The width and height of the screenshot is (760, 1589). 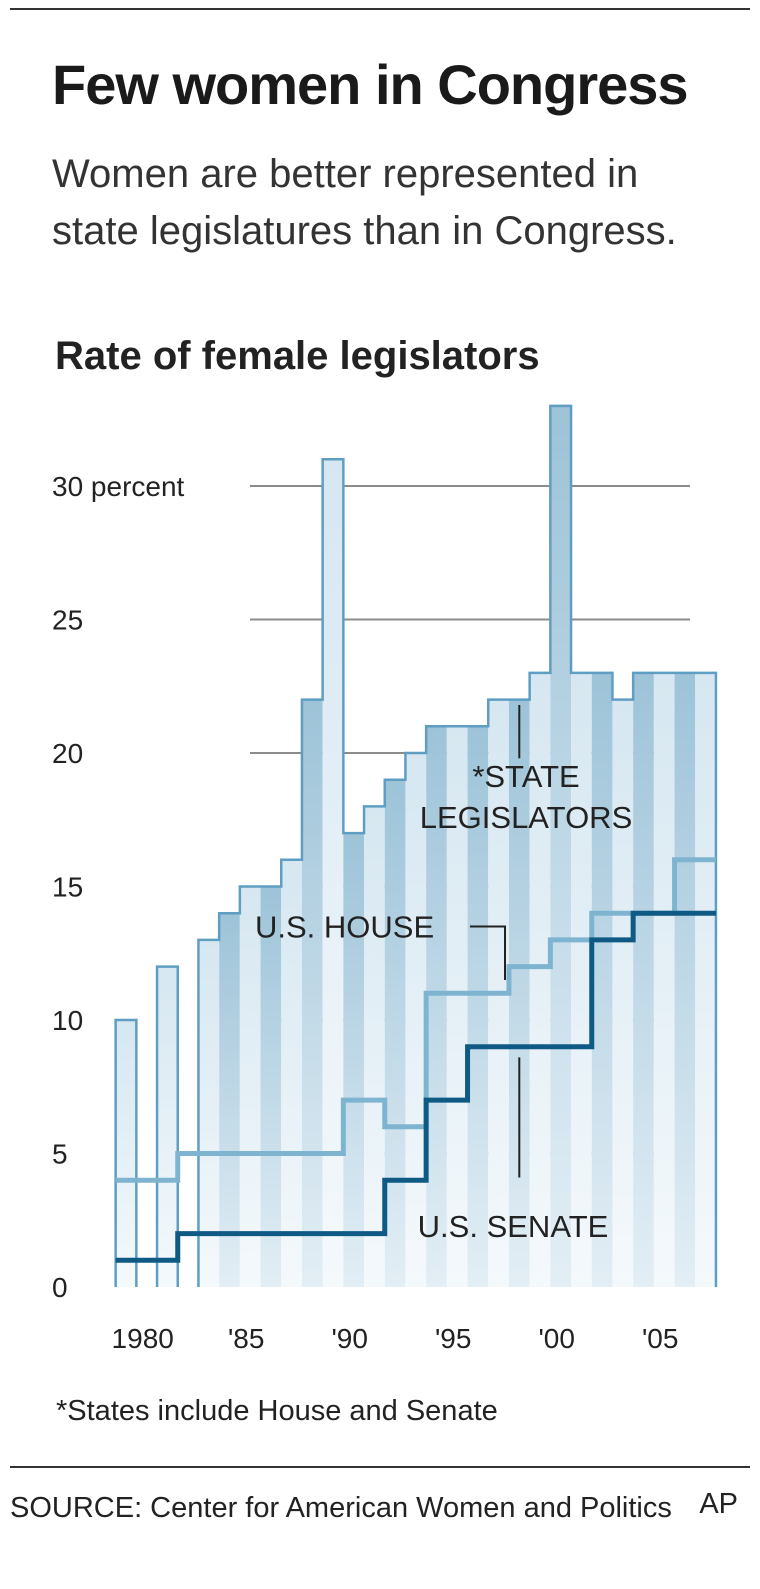 What do you see at coordinates (370, 84) in the screenshot?
I see `chart-headline: Few women in Congress` at bounding box center [370, 84].